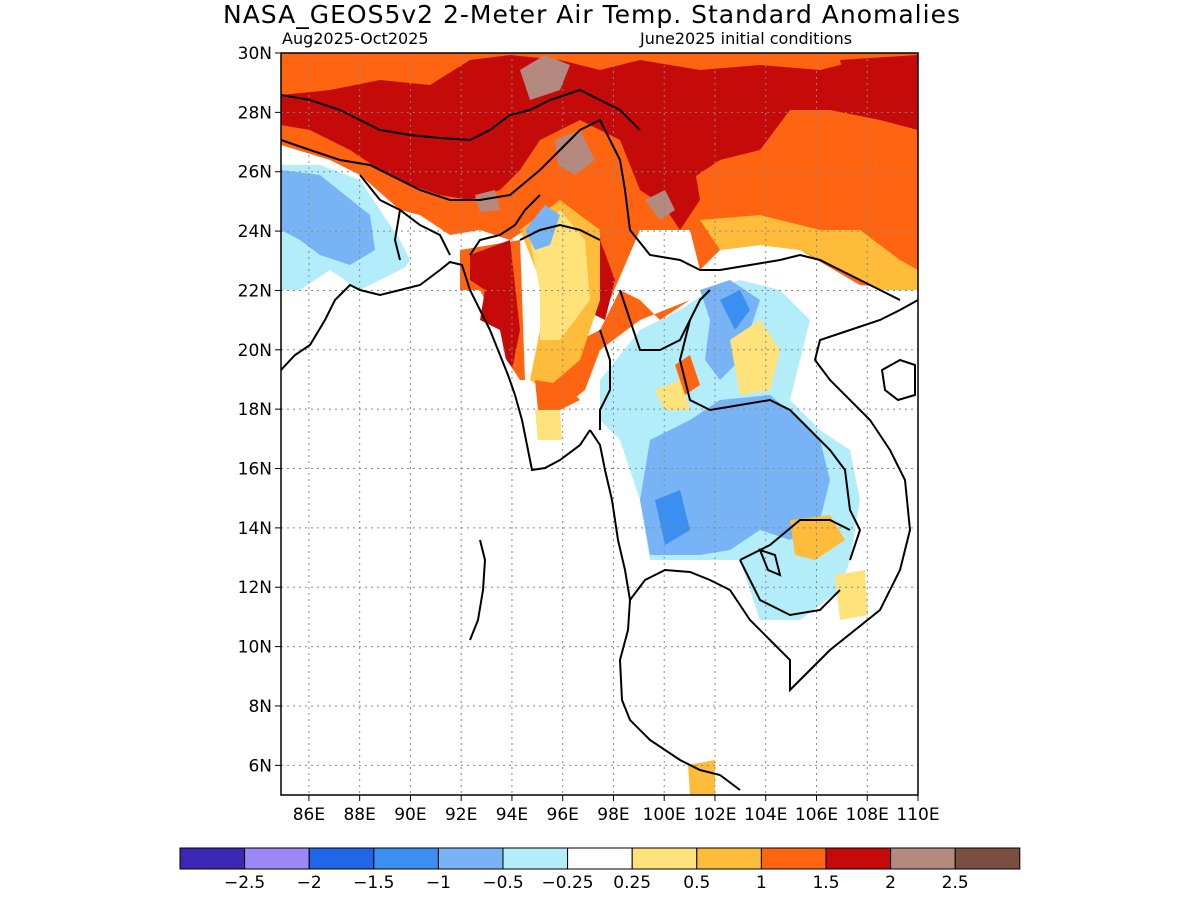 This screenshot has height=900, width=1200. I want to click on lon-tick-label: 98E, so click(613, 815).